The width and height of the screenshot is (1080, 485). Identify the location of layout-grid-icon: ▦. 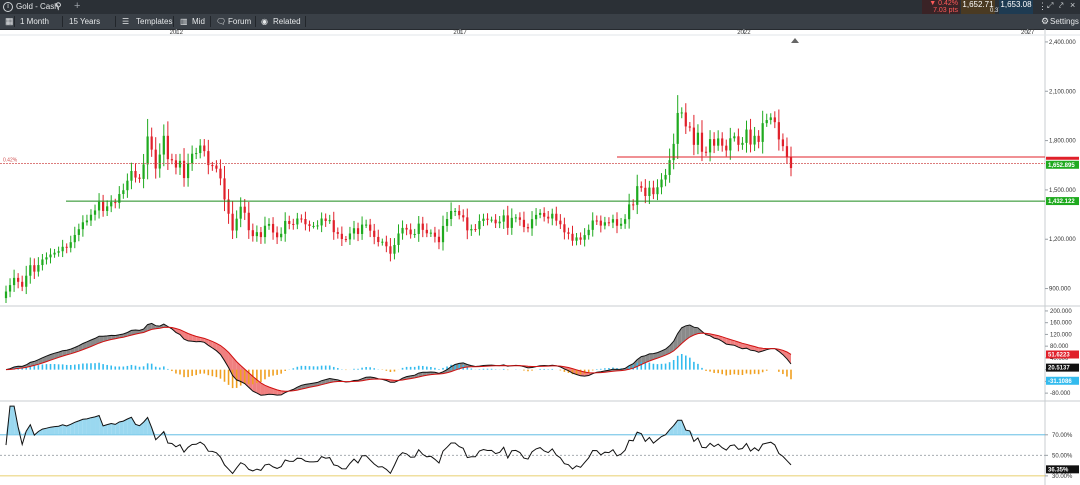
(9, 21).